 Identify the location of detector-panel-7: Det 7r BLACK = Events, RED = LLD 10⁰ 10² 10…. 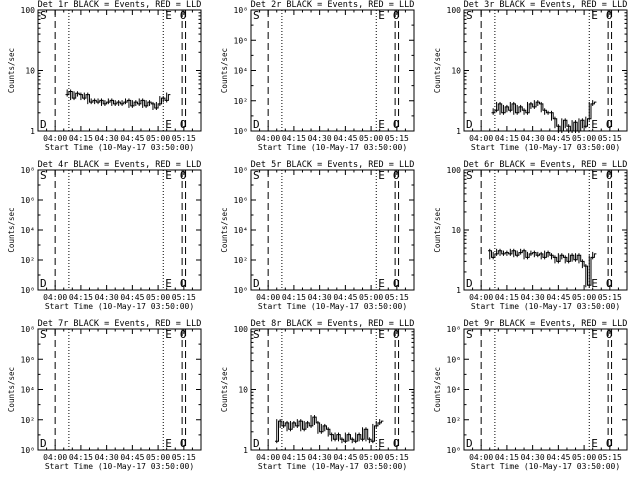
(104, 395).